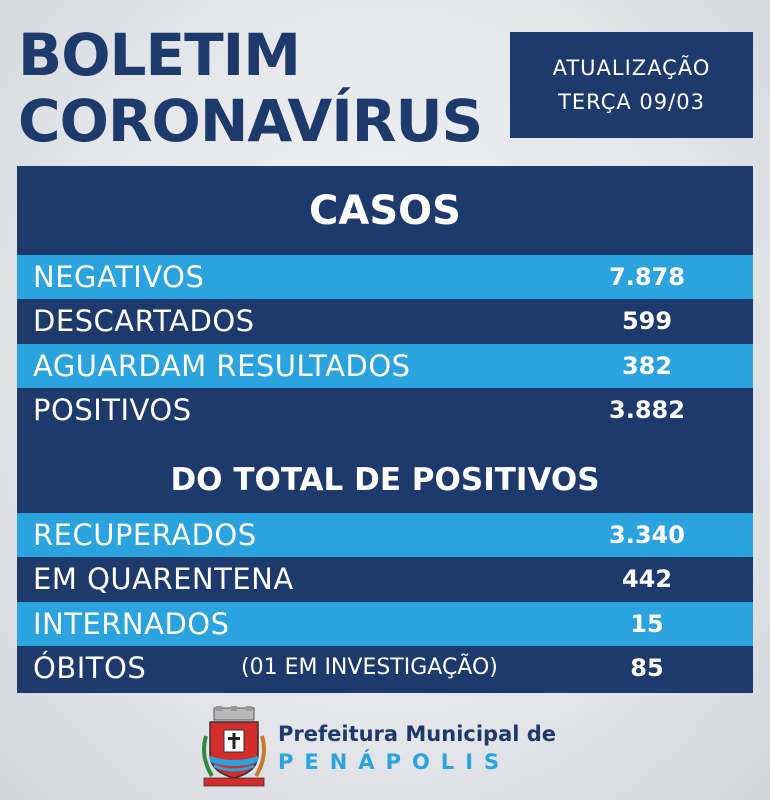 The height and width of the screenshot is (800, 770). Describe the element at coordinates (380, 747) in the screenshot. I see `footer-logo: Prefeitura Municipal de PENÁPOLIS` at that location.